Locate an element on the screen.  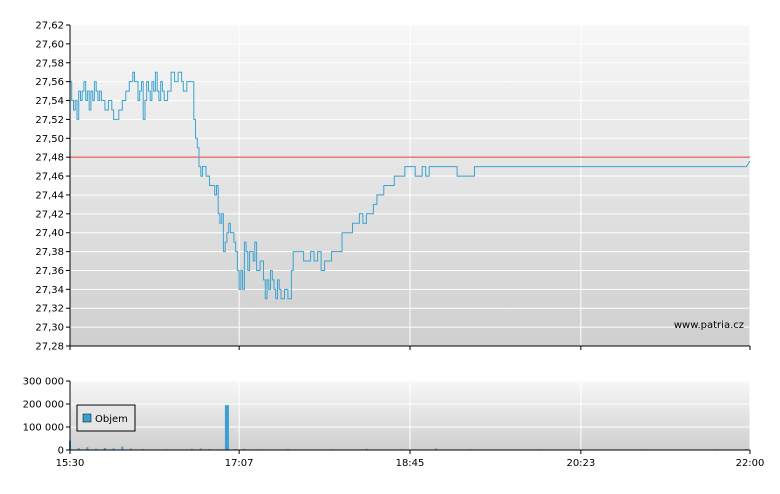
volume-y-ticks: 0 100 000 200 000 300 000 is located at coordinates (46, 417).